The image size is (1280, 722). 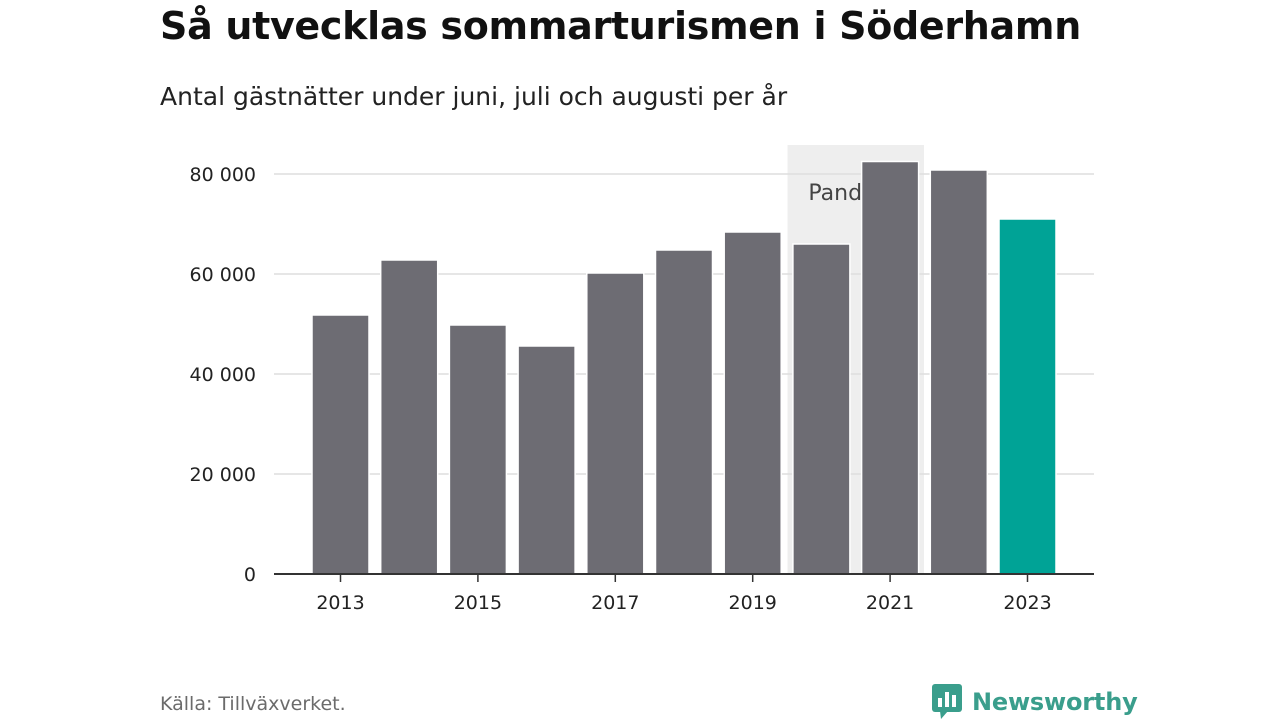 I want to click on bar-2021, so click(x=890, y=367).